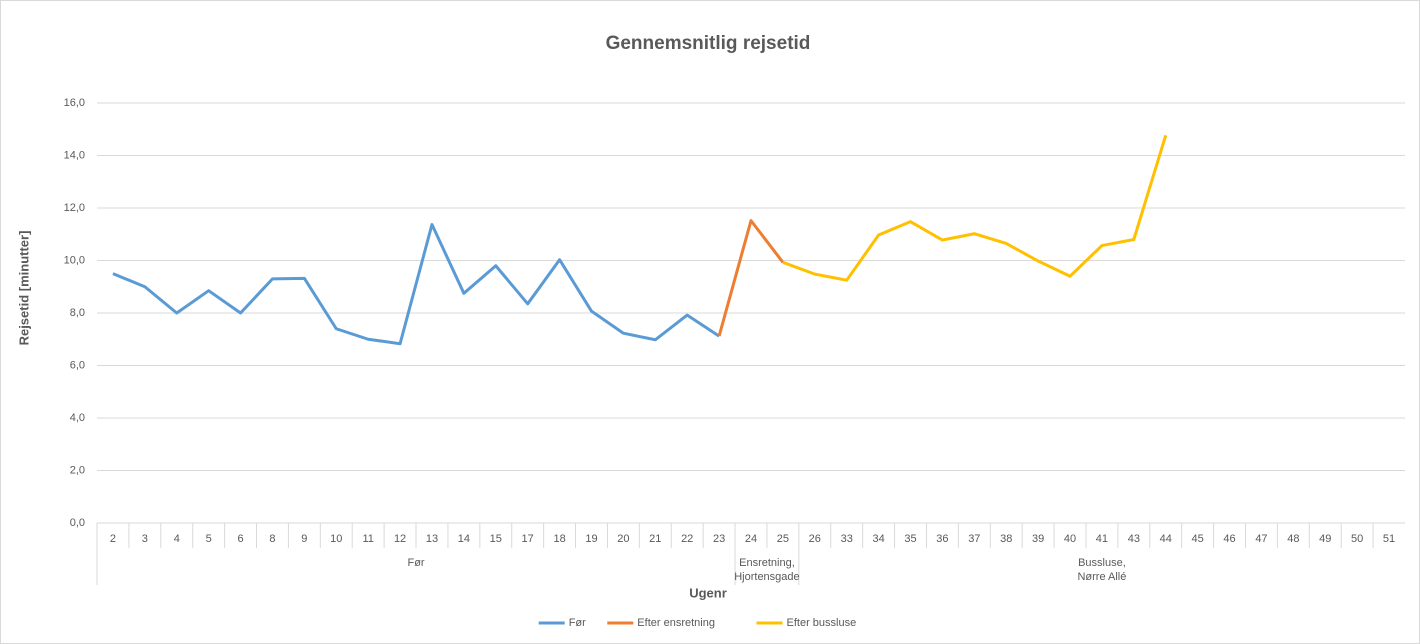  What do you see at coordinates (1101, 577) in the screenshot?
I see `group-label: Nørre Allé` at bounding box center [1101, 577].